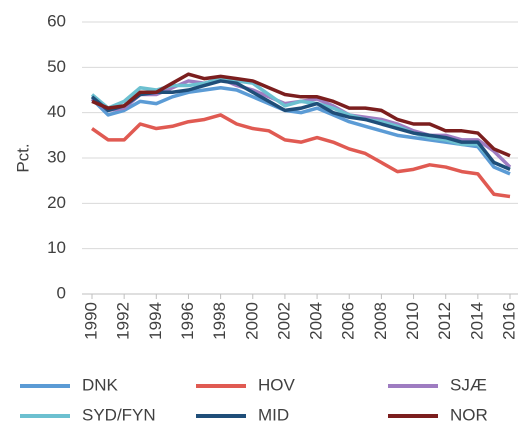  What do you see at coordinates (277, 384) in the screenshot?
I see `legend-label: HOV` at bounding box center [277, 384].